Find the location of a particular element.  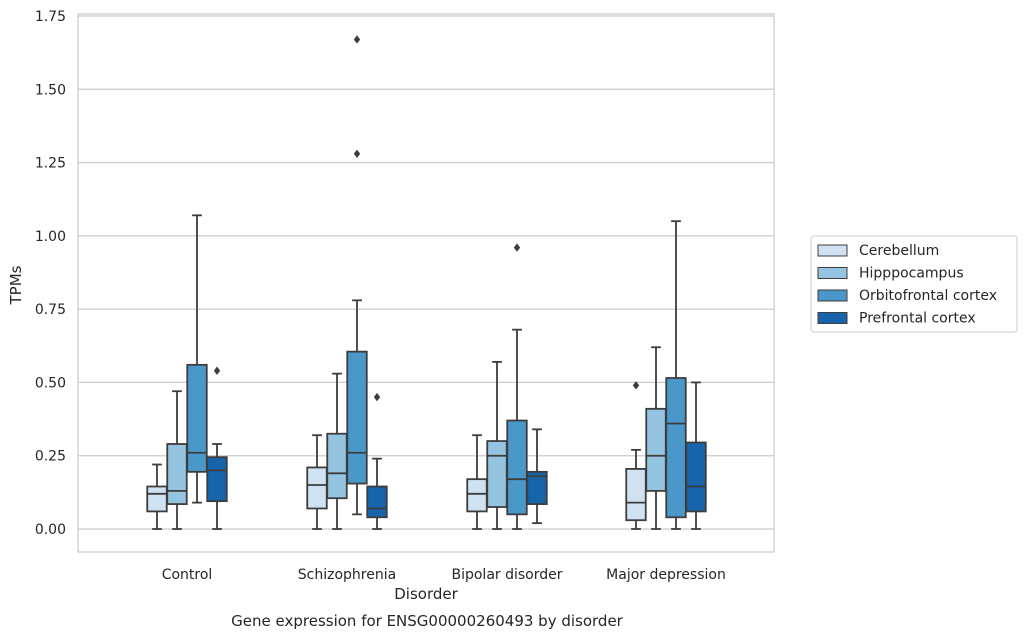

y-tick-label: 0.25 is located at coordinates (50, 457).